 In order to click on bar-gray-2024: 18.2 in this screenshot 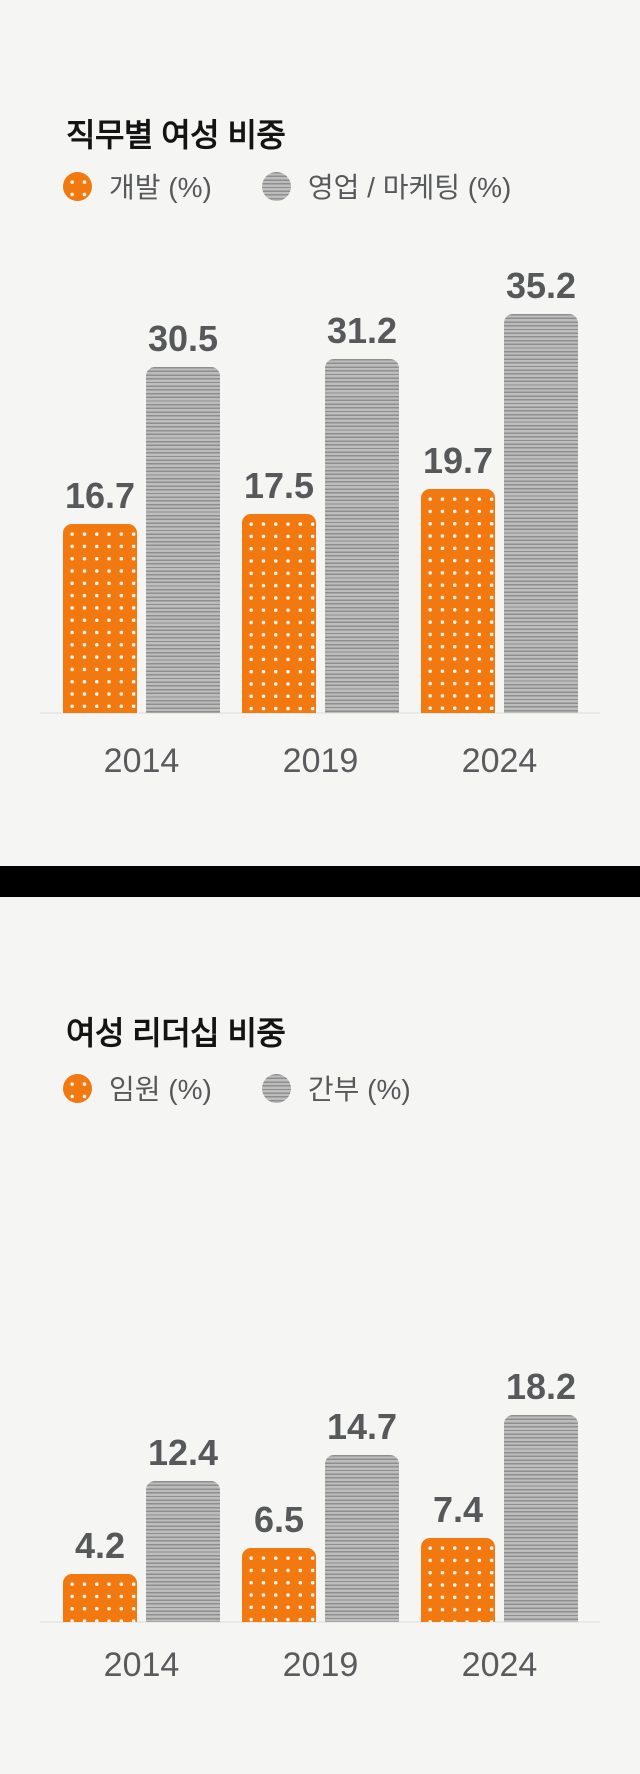, I will do `click(541, 1495)`.